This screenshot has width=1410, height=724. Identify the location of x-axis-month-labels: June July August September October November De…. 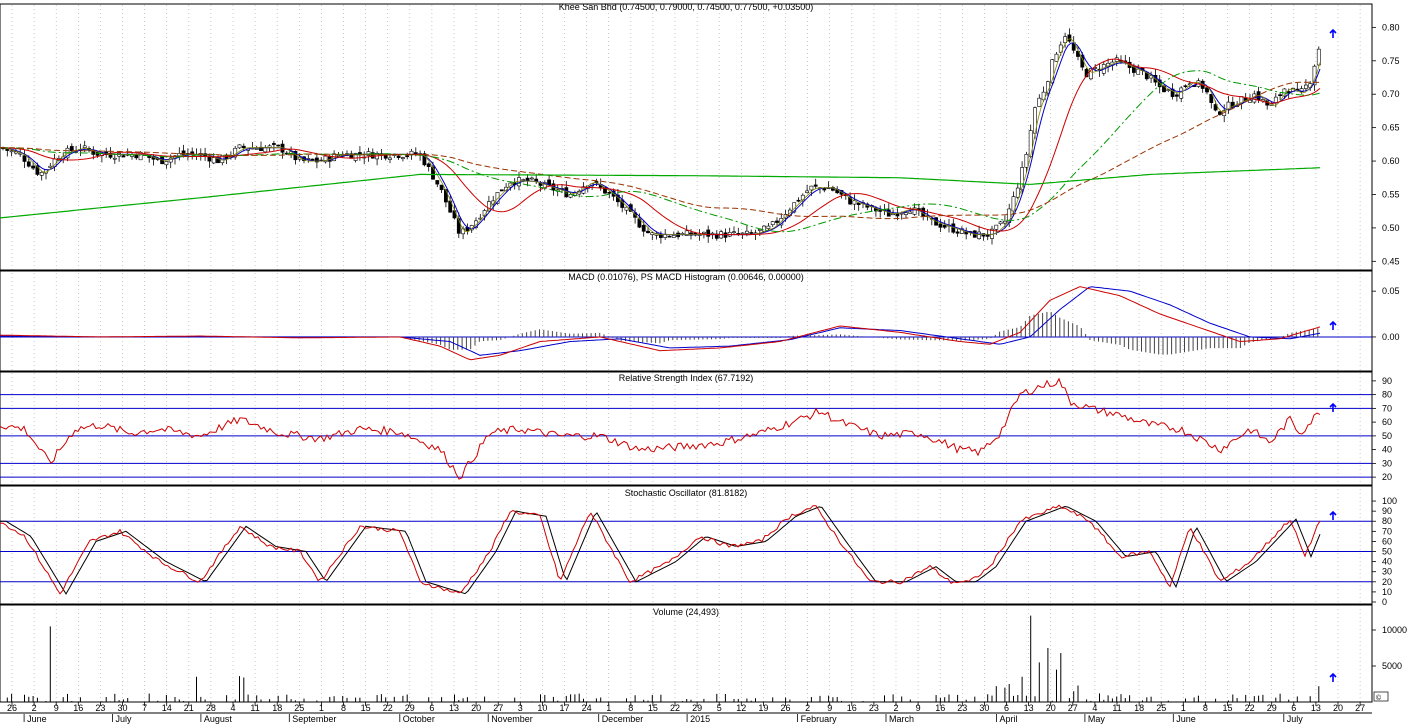
(663, 719).